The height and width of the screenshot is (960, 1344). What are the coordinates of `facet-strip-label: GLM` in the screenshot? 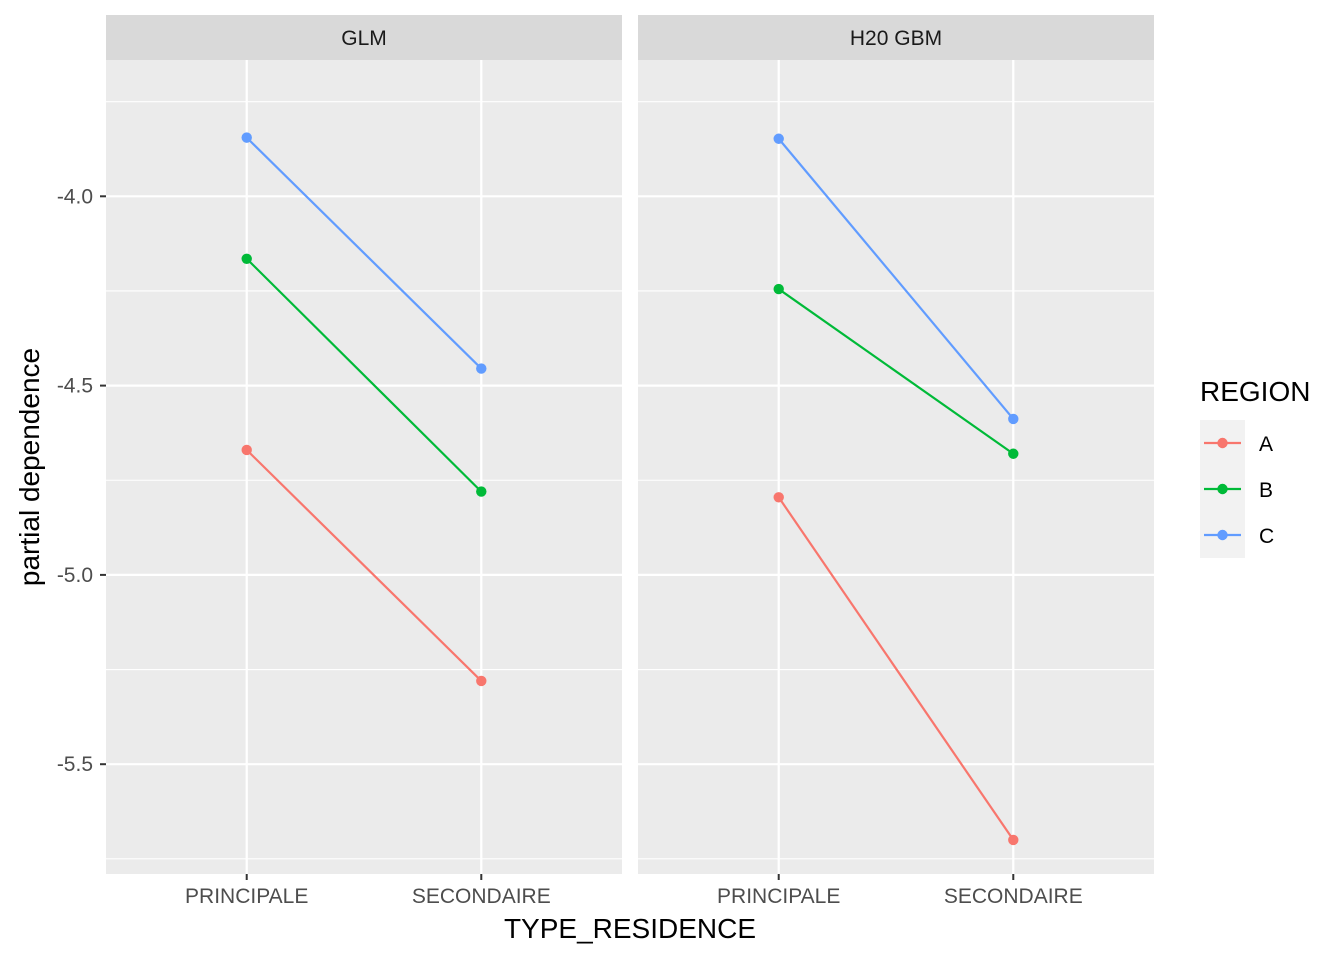 It's located at (364, 38).